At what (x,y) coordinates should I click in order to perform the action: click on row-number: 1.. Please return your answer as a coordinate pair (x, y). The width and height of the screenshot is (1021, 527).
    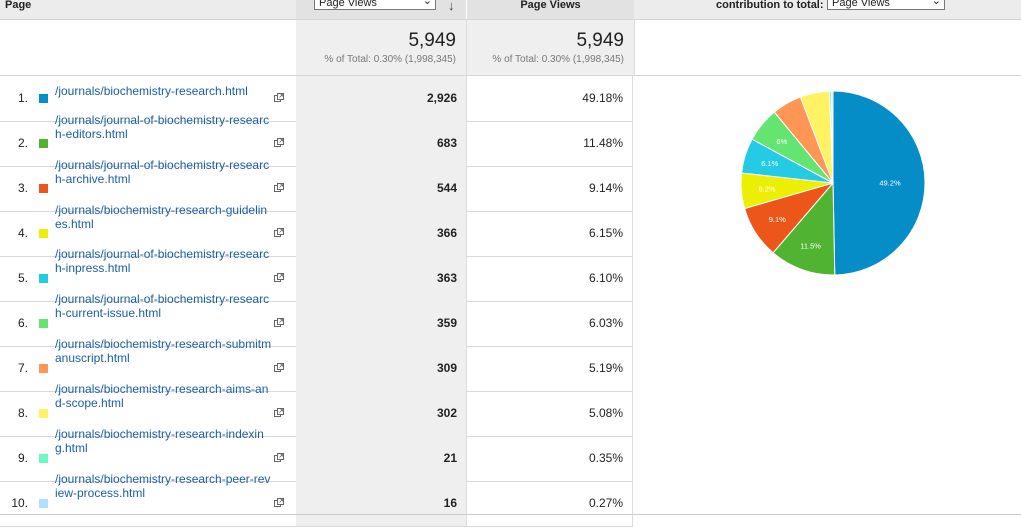
    Looking at the image, I should click on (22, 98).